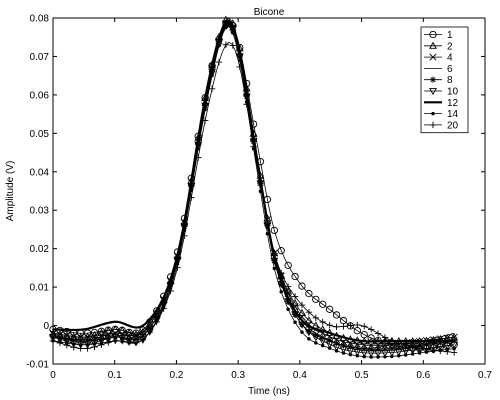 The height and width of the screenshot is (400, 500). I want to click on y-tick-label: 0, so click(46, 326).